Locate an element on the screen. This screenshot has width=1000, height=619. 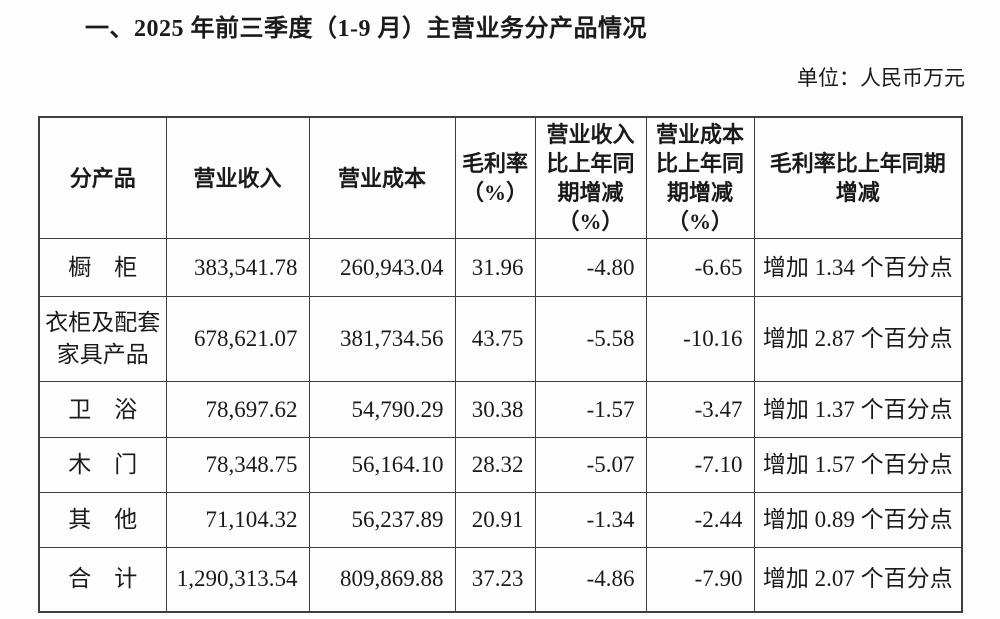
cell-gross_margin: 43.75 is located at coordinates (495, 339).